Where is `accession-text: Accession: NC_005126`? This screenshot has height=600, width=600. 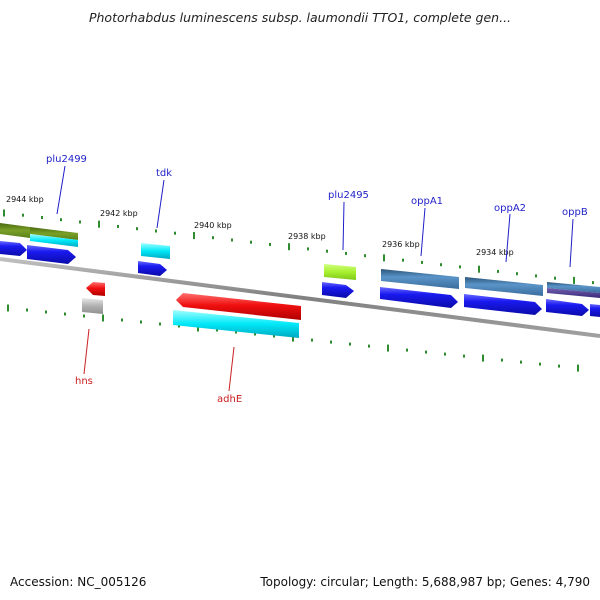 accession-text: Accession: NC_005126 is located at coordinates (78, 582).